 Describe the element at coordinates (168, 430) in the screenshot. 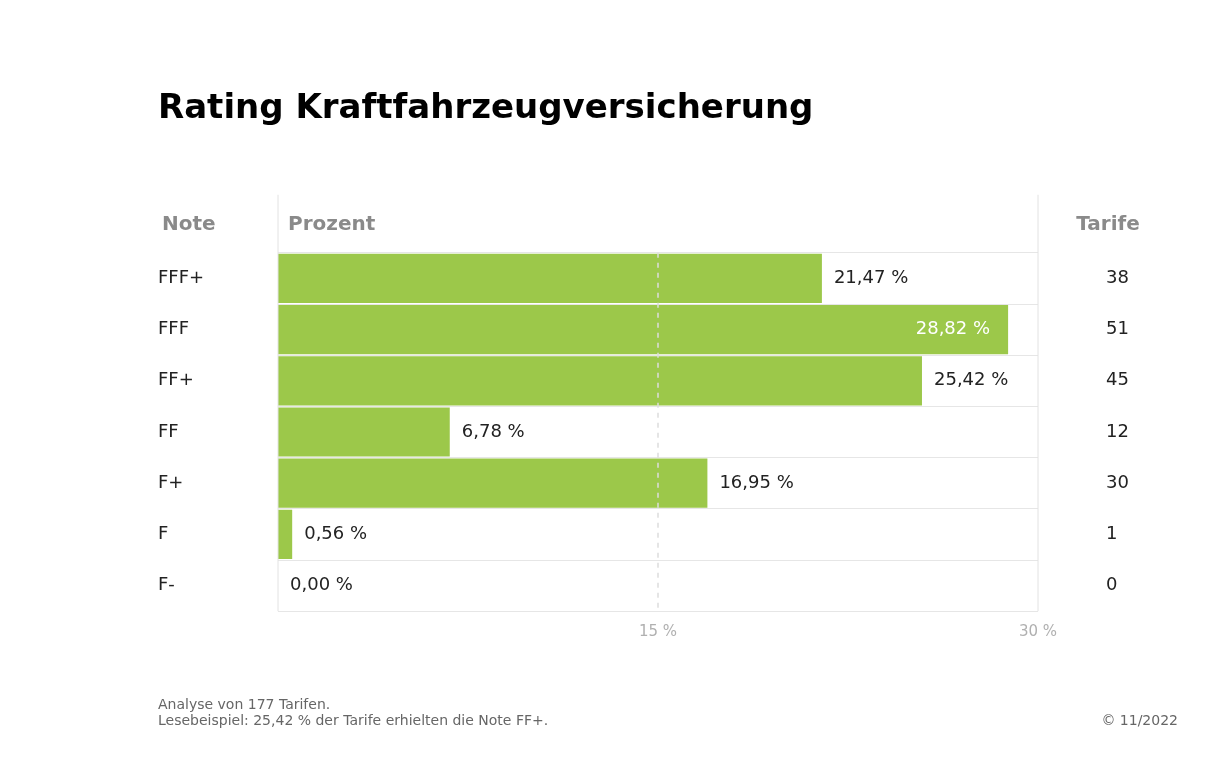

I see `y-tick-label: FF` at that location.